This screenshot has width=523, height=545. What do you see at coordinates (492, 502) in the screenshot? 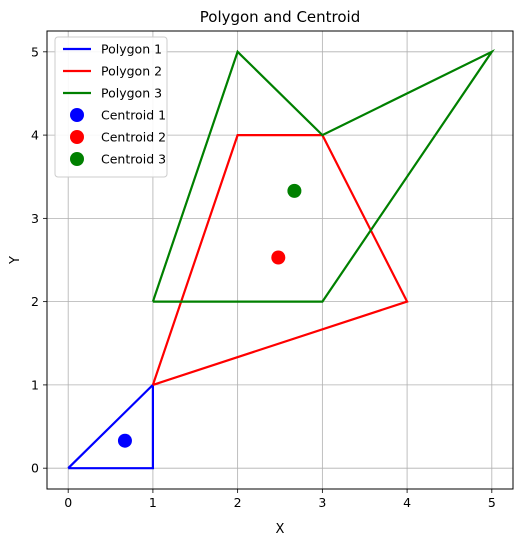
I see `x-tick-label: 5` at bounding box center [492, 502].